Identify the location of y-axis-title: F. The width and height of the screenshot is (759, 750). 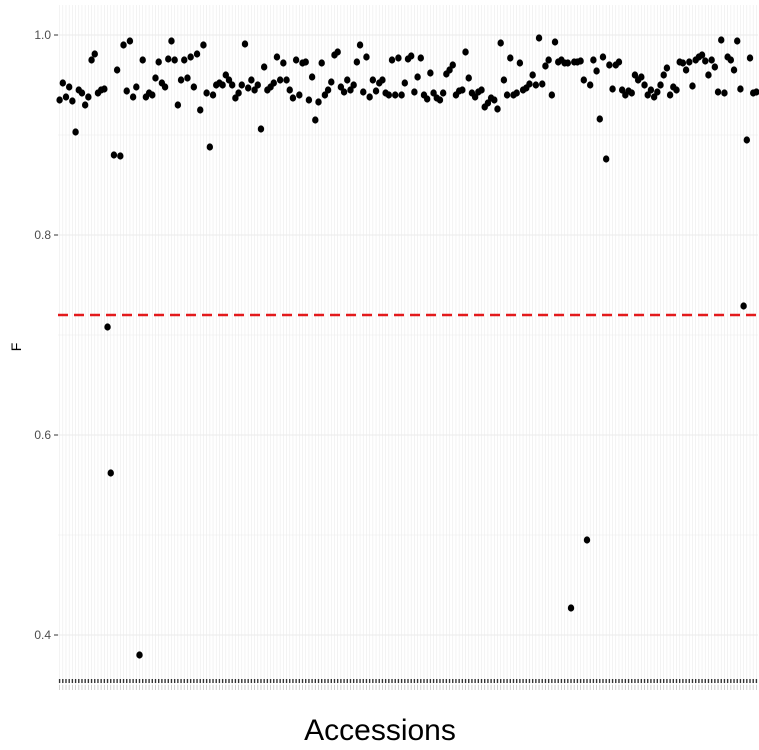
(16, 347).